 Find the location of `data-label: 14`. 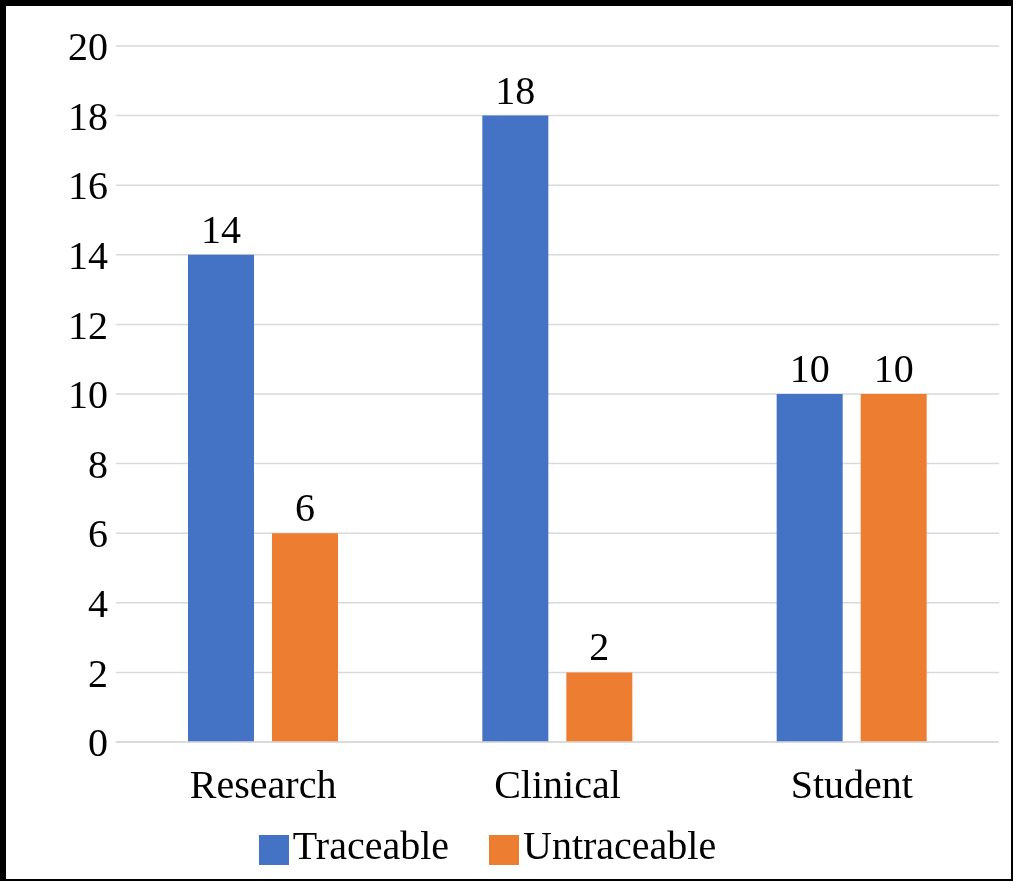

data-label: 14 is located at coordinates (221, 229).